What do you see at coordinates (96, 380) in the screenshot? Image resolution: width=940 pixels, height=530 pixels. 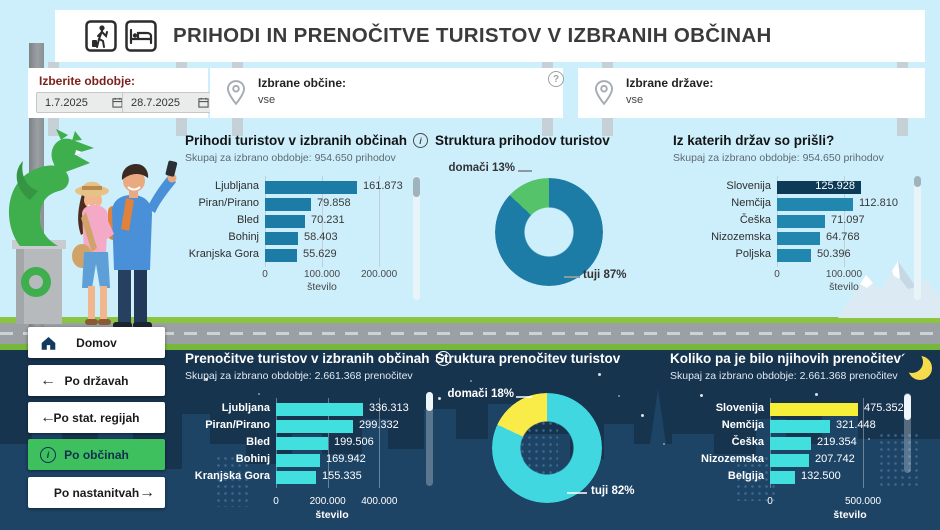 I see `menu-item-po-drzavah: ← Po državah` at bounding box center [96, 380].